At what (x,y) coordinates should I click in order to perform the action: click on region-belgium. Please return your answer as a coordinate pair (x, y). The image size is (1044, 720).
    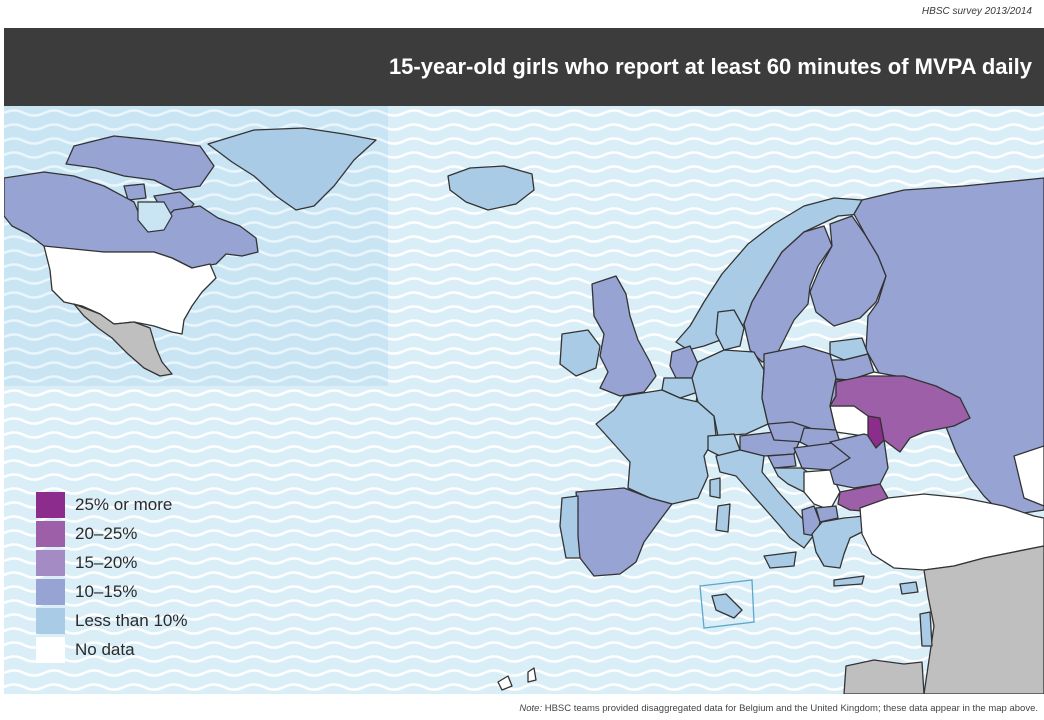
    Looking at the image, I should click on (680, 388).